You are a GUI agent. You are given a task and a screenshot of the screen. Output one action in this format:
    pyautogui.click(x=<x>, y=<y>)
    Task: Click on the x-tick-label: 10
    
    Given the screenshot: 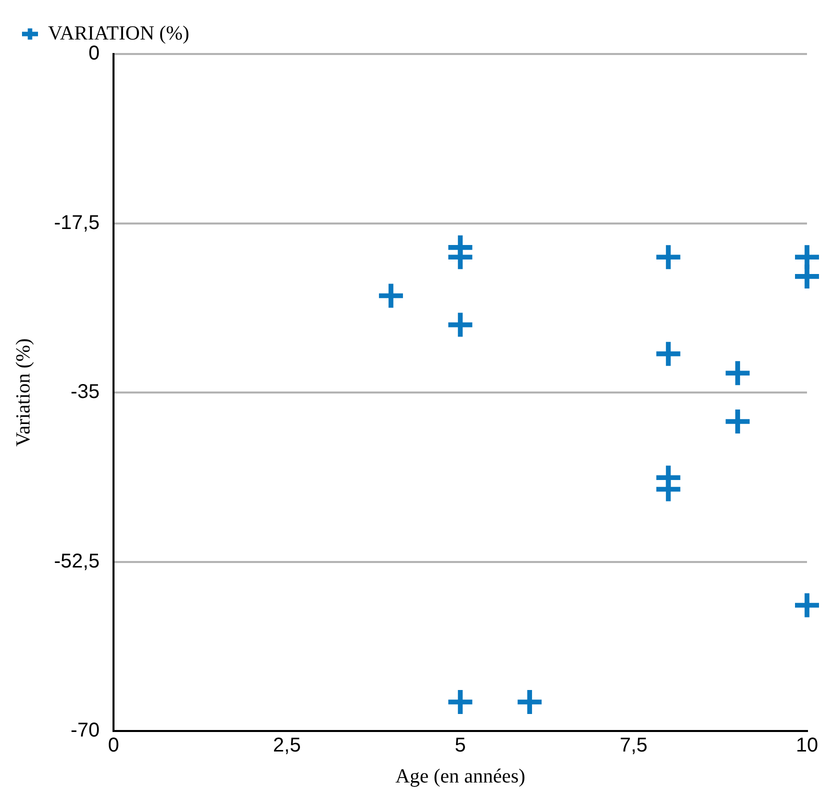 What is the action you would take?
    pyautogui.click(x=807, y=745)
    